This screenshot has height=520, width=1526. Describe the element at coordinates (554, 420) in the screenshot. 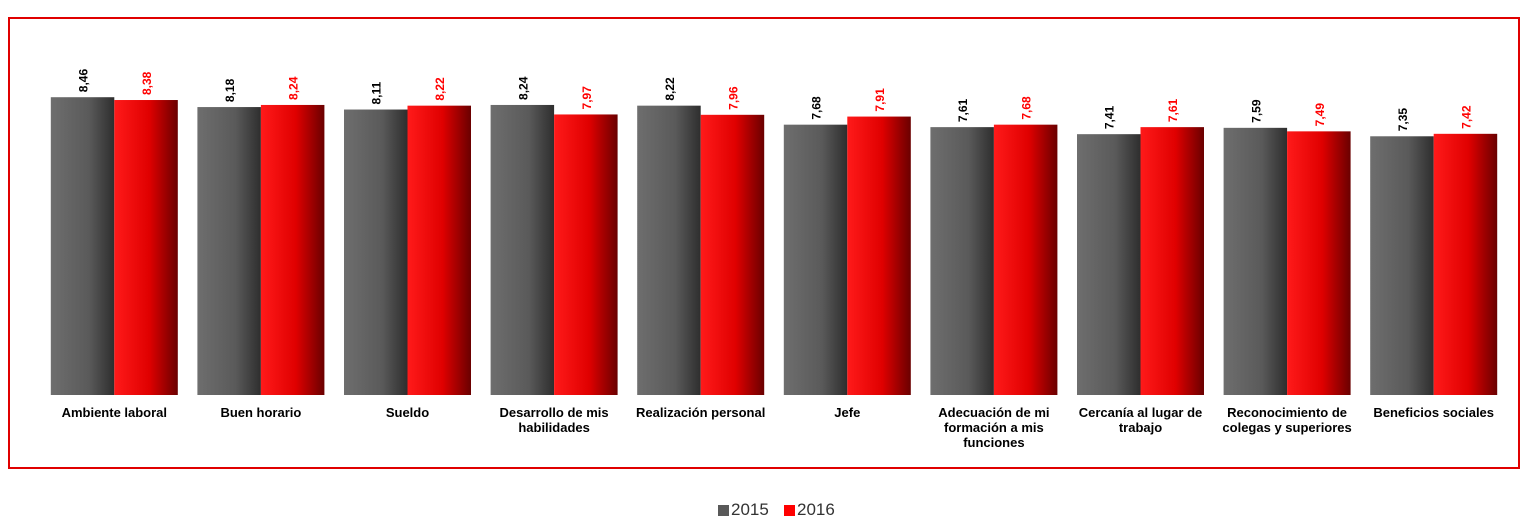

I see `x-tick-label: Desarrollo de mis habilidades` at that location.